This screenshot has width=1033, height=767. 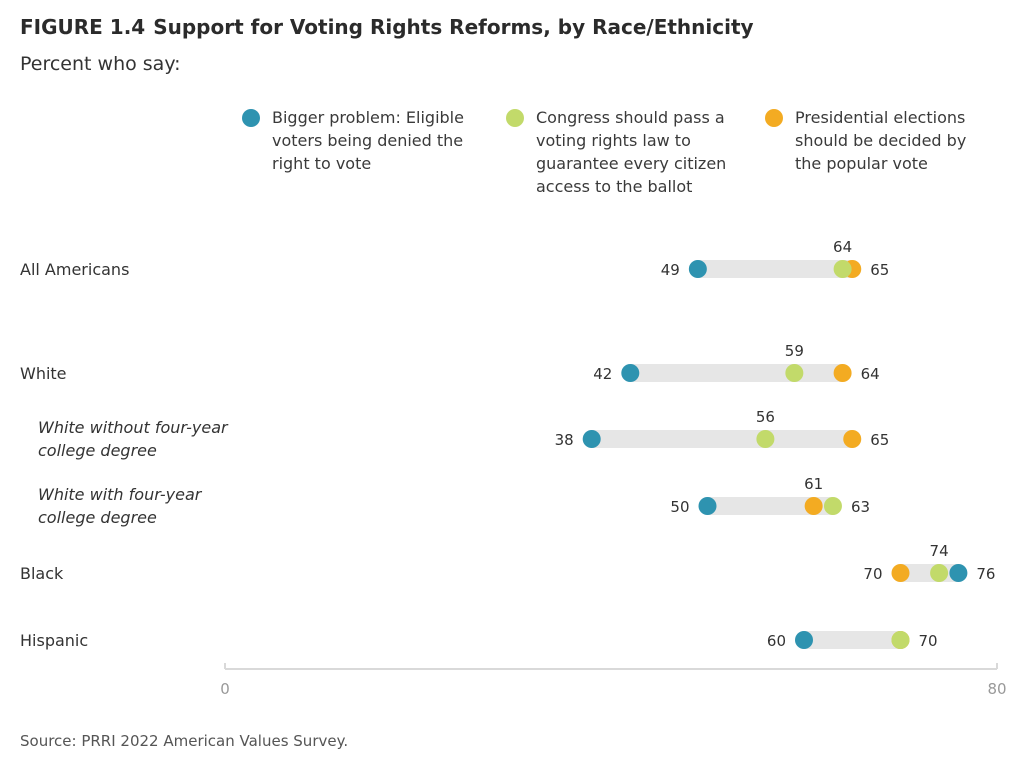 I want to click on x-tick-label: 80, so click(x=996, y=689).